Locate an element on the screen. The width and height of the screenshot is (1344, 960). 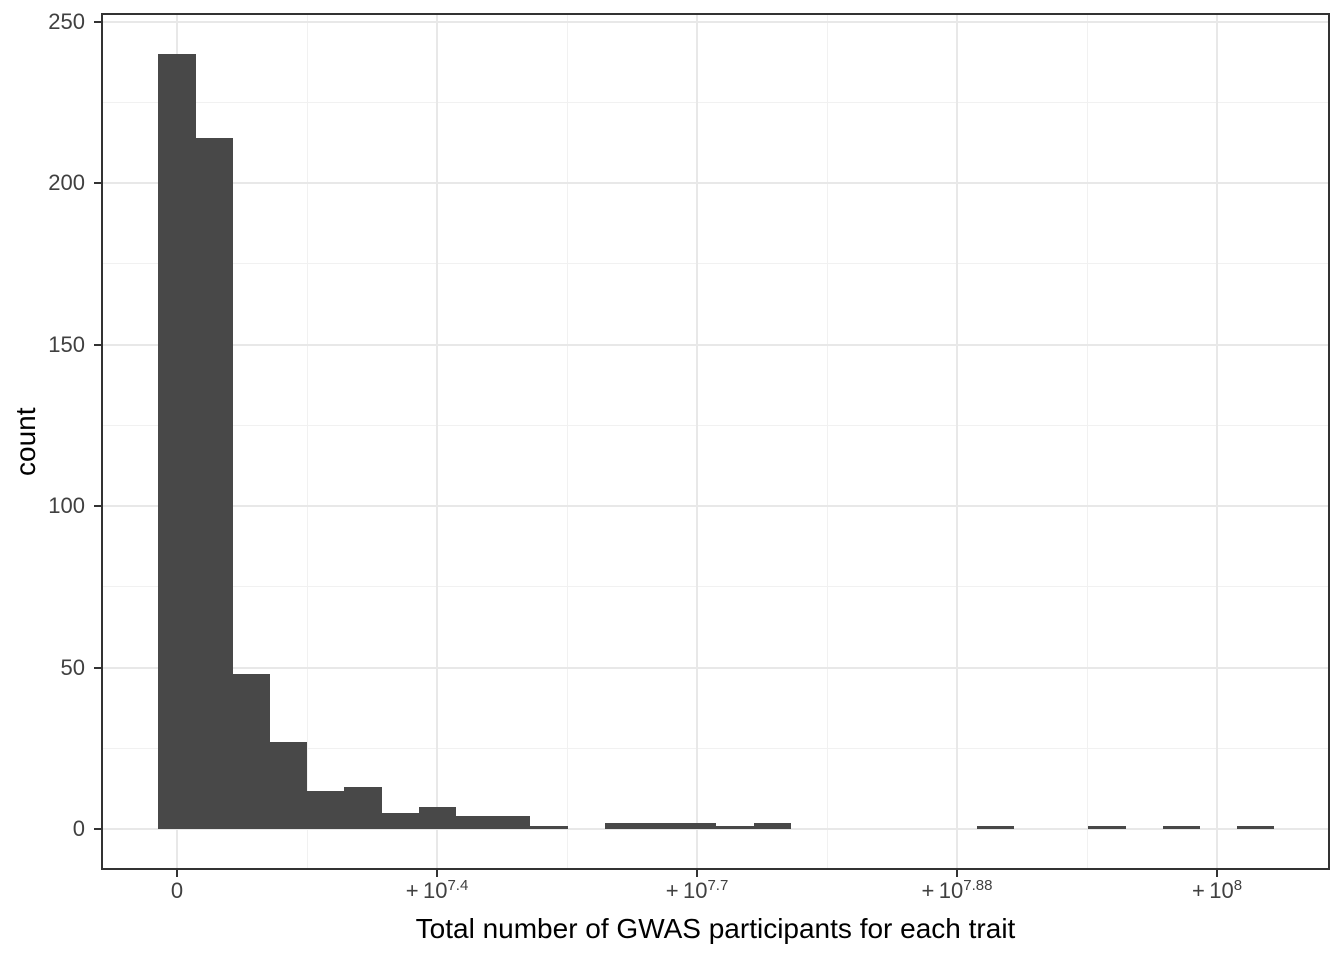
x-tick-label: + 108 is located at coordinates (1217, 891).